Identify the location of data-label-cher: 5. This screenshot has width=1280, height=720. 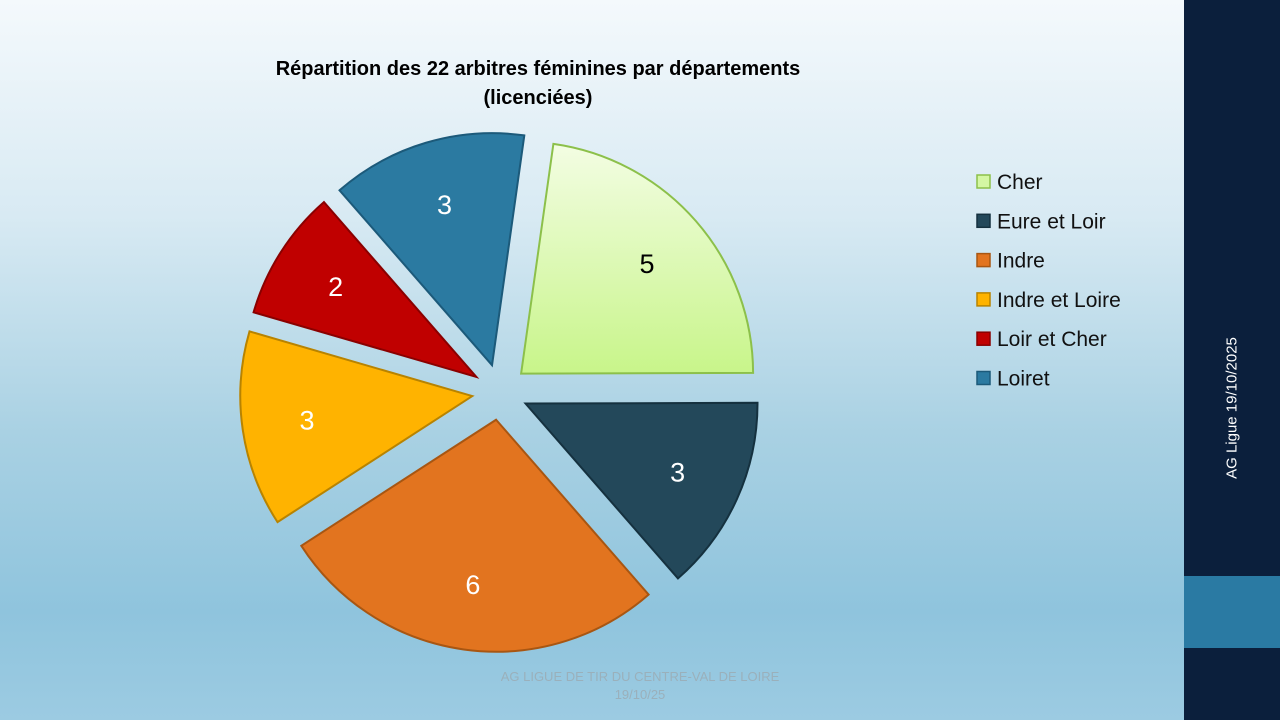
(646, 264).